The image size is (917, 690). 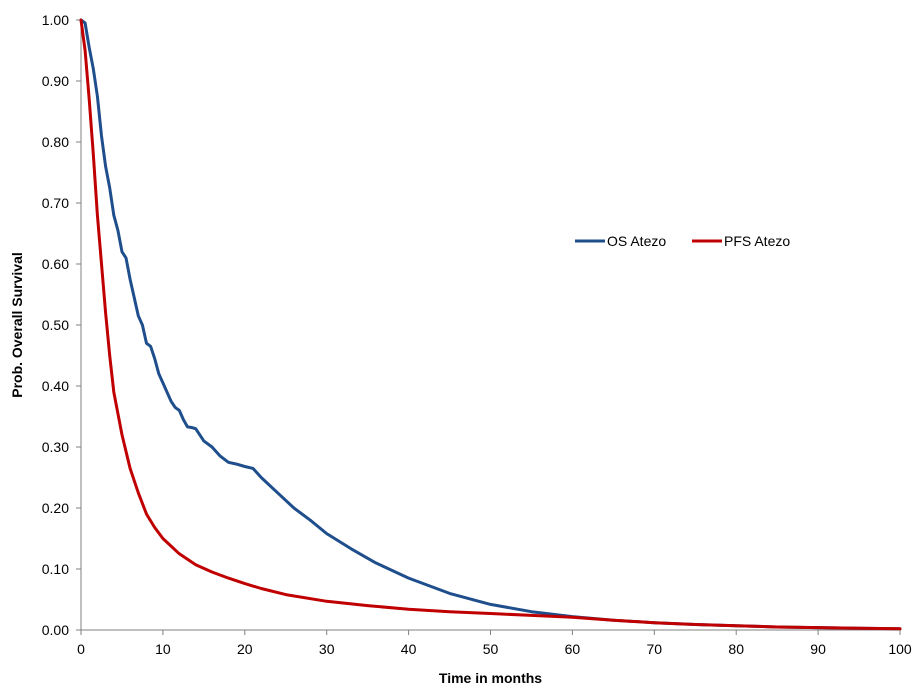 What do you see at coordinates (736, 649) in the screenshot?
I see `x-tick-label: 80` at bounding box center [736, 649].